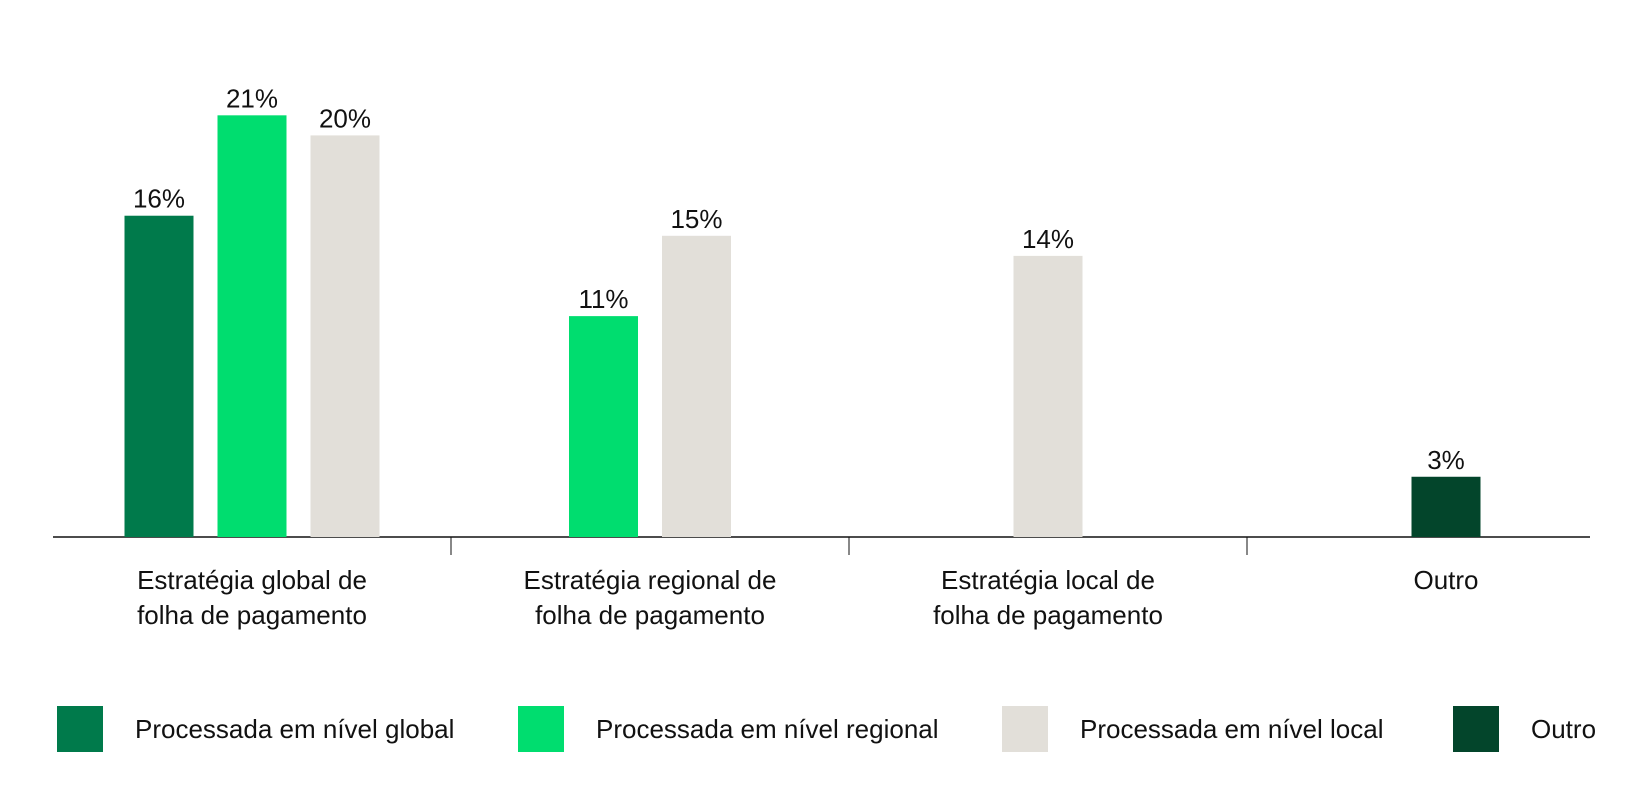 Image resolution: width=1641 pixels, height=800 pixels. What do you see at coordinates (541, 729) in the screenshot?
I see `legend-swatch-regional` at bounding box center [541, 729].